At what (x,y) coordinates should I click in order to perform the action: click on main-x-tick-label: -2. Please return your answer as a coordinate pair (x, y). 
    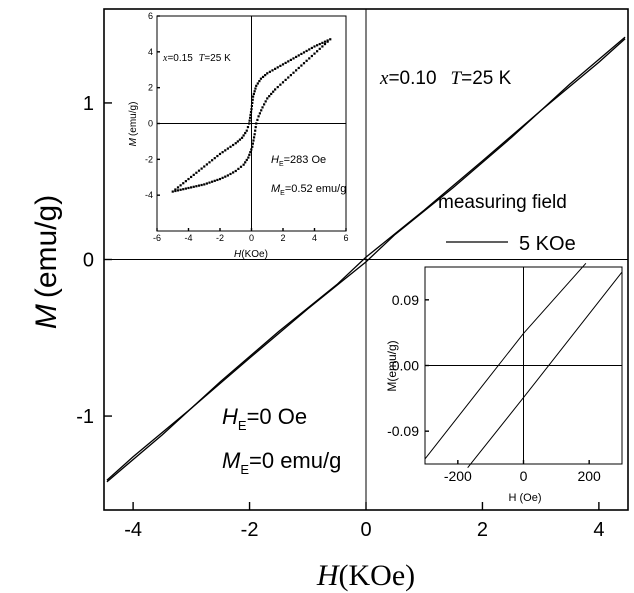
    Looking at the image, I should click on (250, 530).